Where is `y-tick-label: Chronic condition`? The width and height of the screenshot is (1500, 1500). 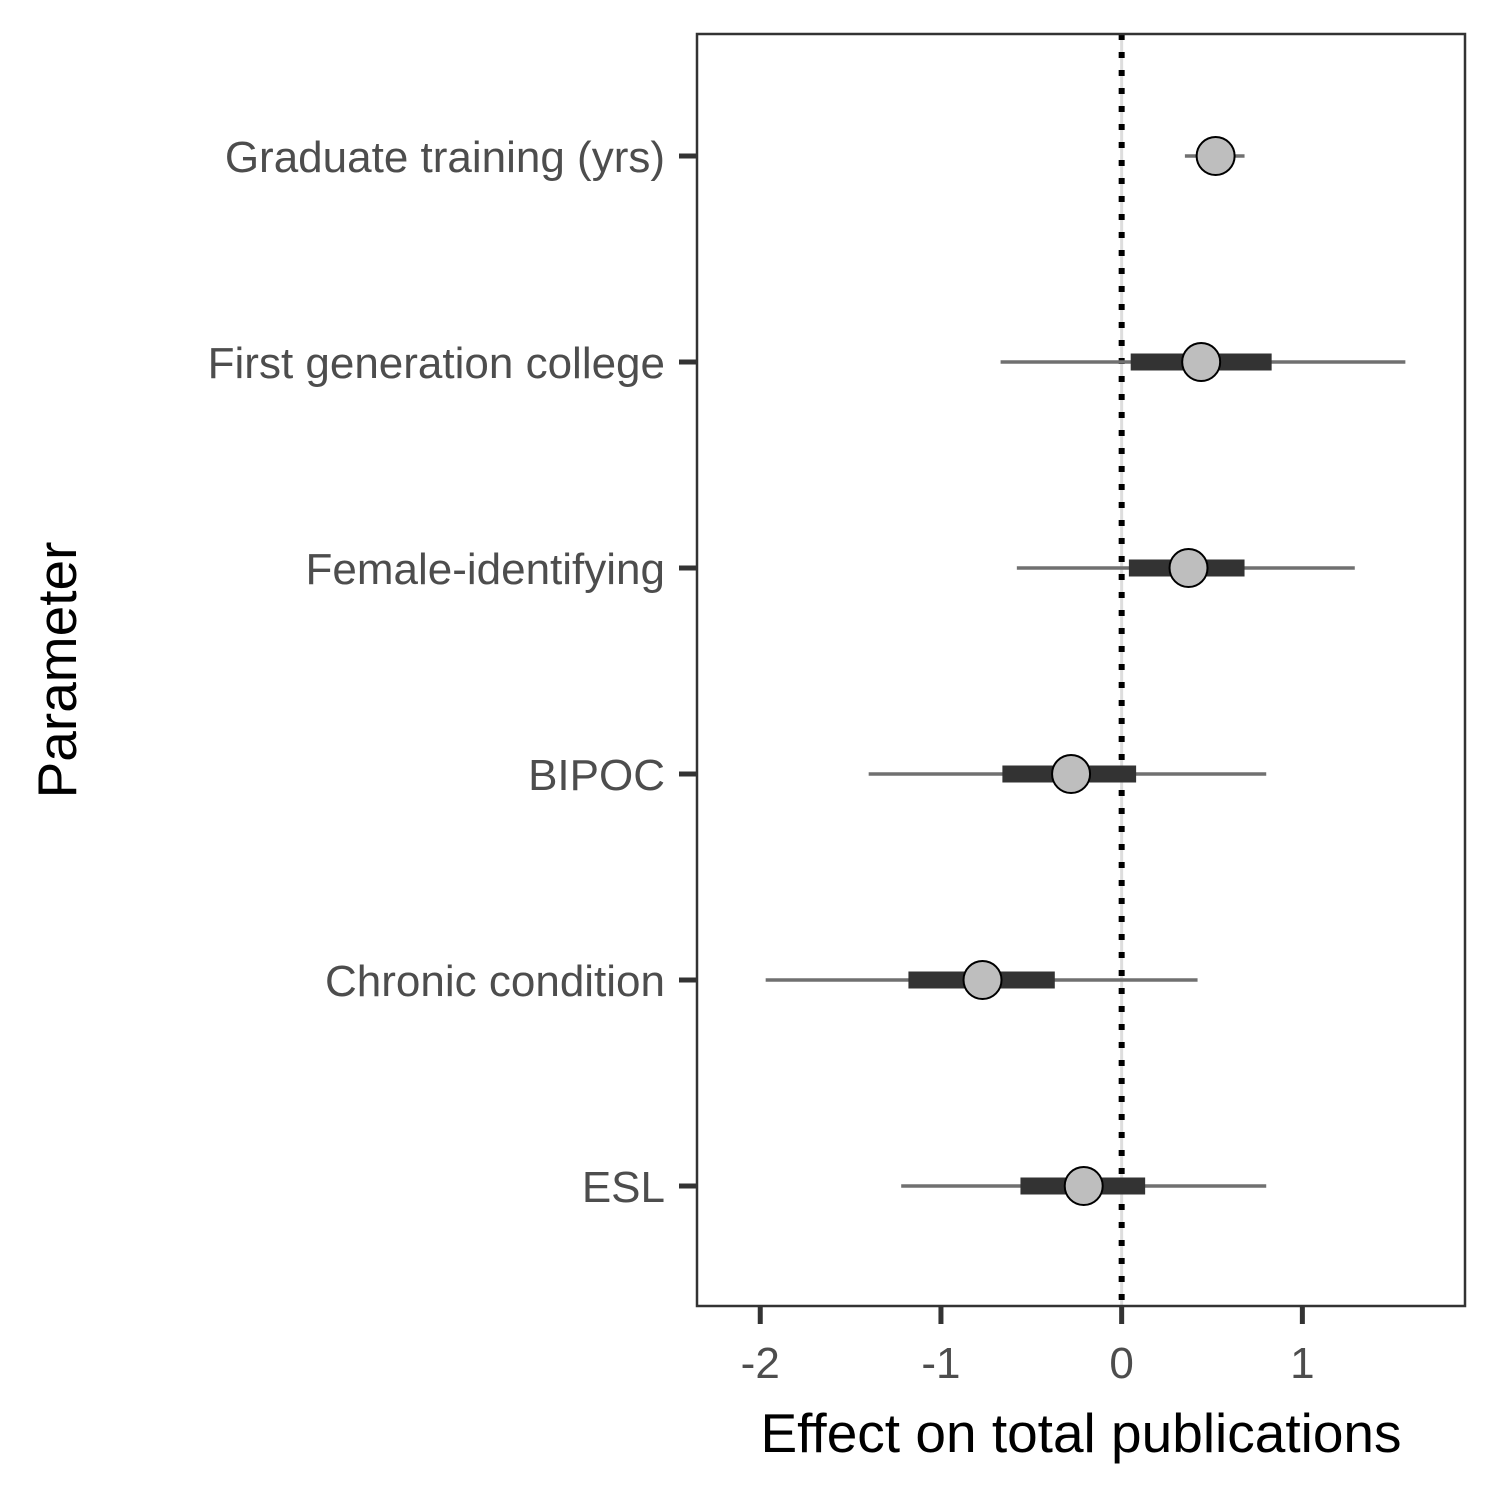 y-tick-label: Chronic condition is located at coordinates (495, 981).